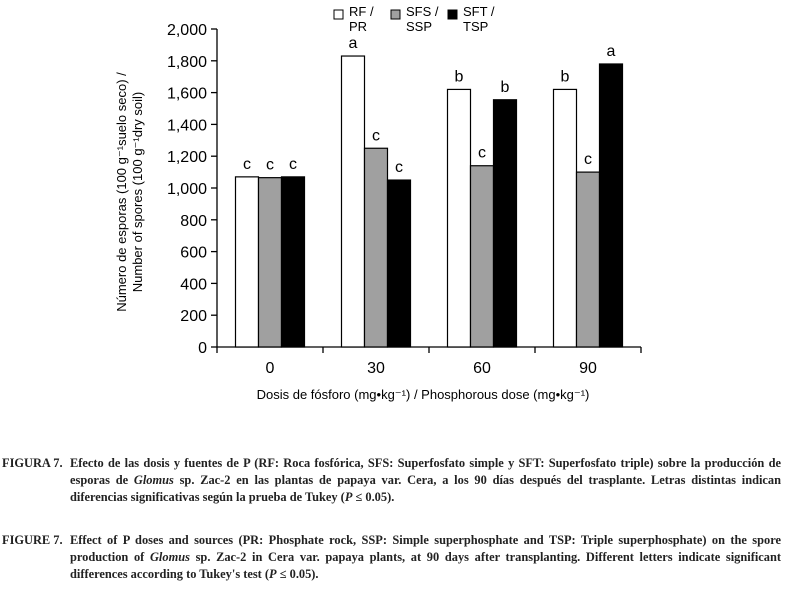 The width and height of the screenshot is (785, 589). I want to click on legend-label: RF /, so click(361, 11).